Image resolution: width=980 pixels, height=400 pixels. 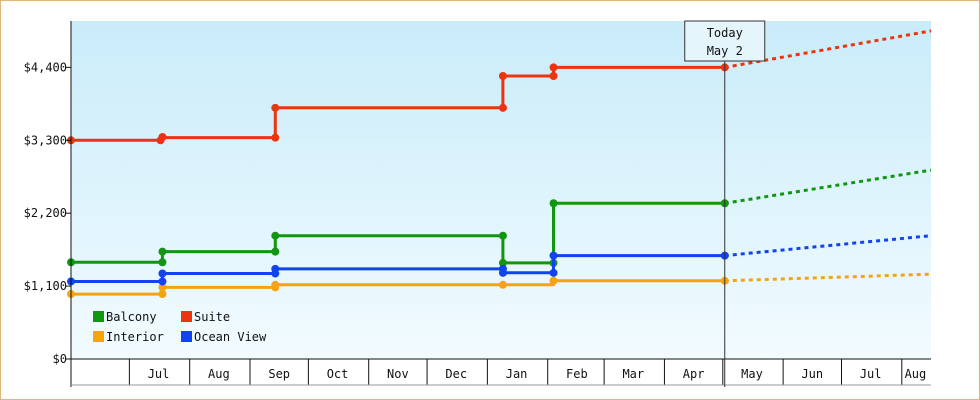 What do you see at coordinates (752, 374) in the screenshot?
I see `x-tick-label: May` at bounding box center [752, 374].